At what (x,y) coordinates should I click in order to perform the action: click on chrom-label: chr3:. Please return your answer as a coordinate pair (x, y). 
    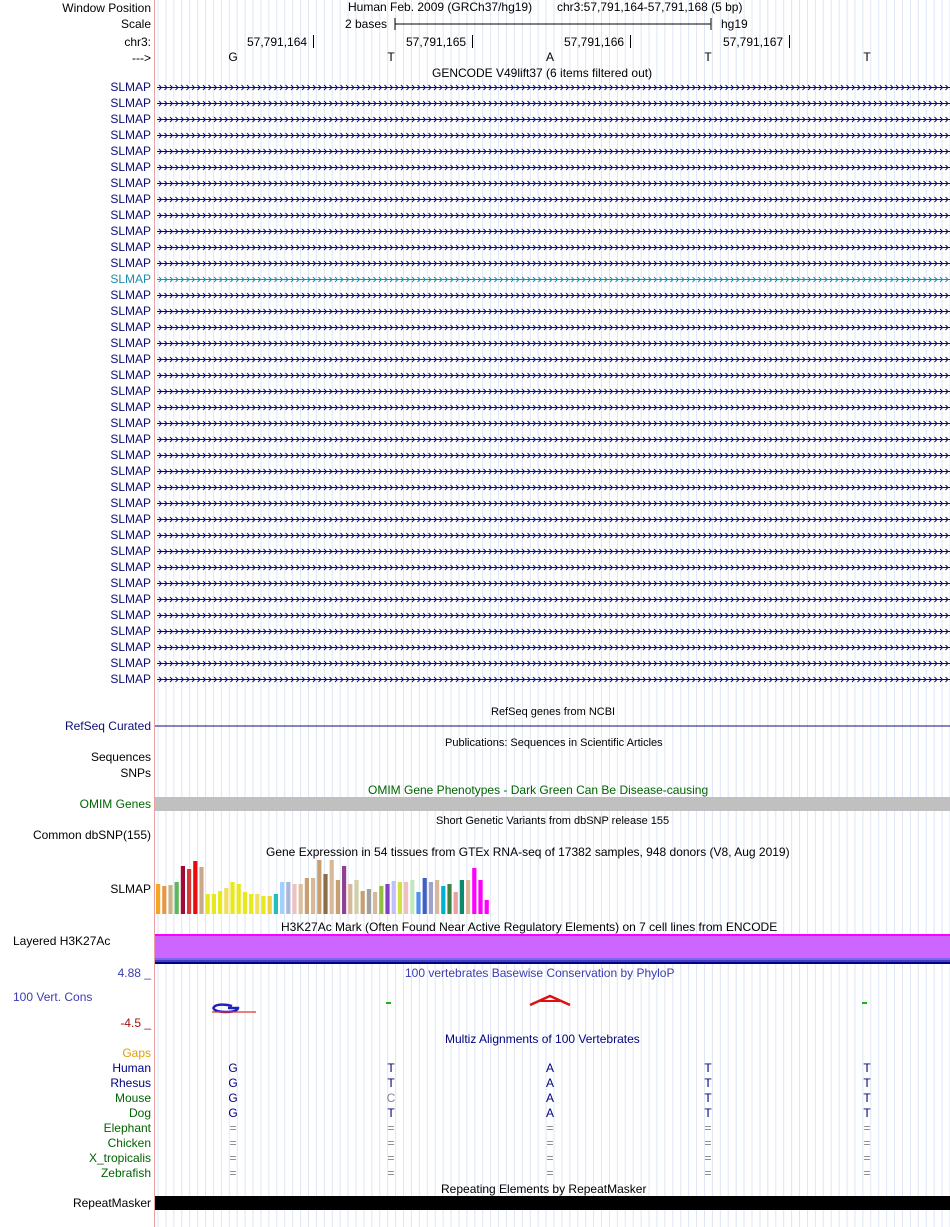
    Looking at the image, I should click on (137, 42).